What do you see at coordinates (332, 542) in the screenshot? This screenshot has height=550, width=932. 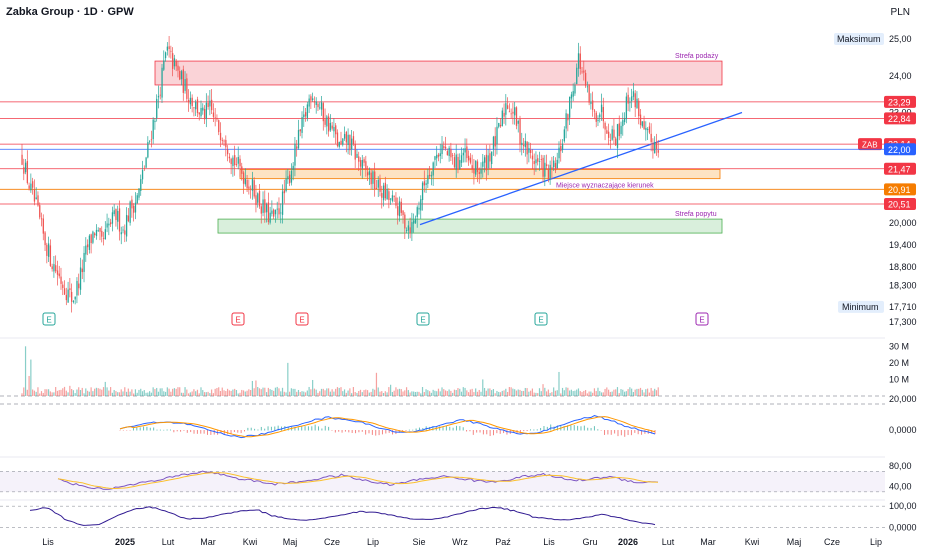 I see `time-axis-tick: Cze` at bounding box center [332, 542].